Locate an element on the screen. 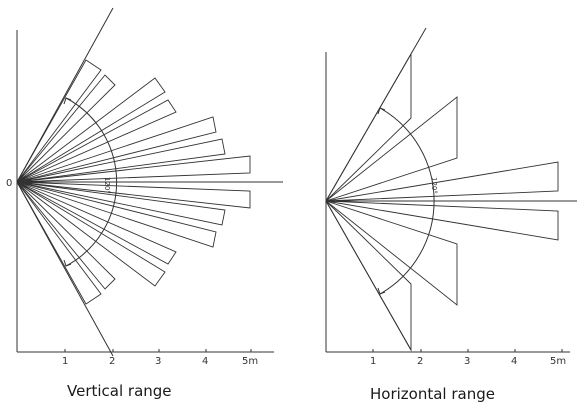 The height and width of the screenshot is (403, 577). horizontal-tick-label: 3 is located at coordinates (467, 361).